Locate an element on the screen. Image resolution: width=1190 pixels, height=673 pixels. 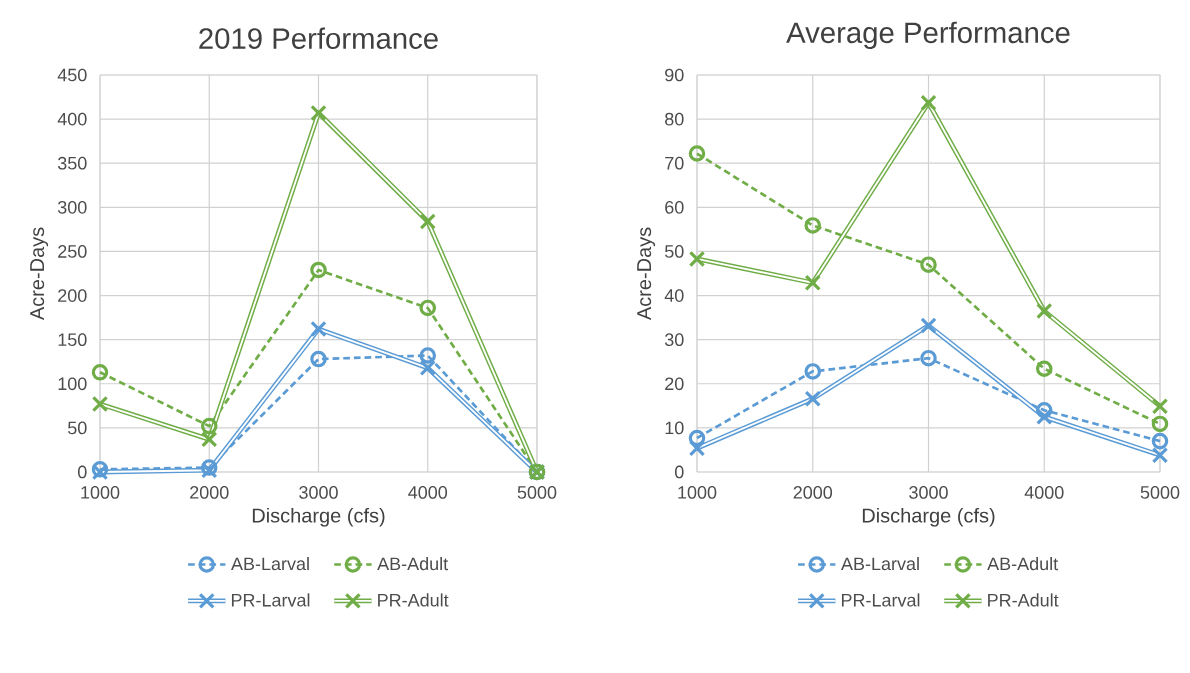
y-tick-label: 250 is located at coordinates (72, 251).